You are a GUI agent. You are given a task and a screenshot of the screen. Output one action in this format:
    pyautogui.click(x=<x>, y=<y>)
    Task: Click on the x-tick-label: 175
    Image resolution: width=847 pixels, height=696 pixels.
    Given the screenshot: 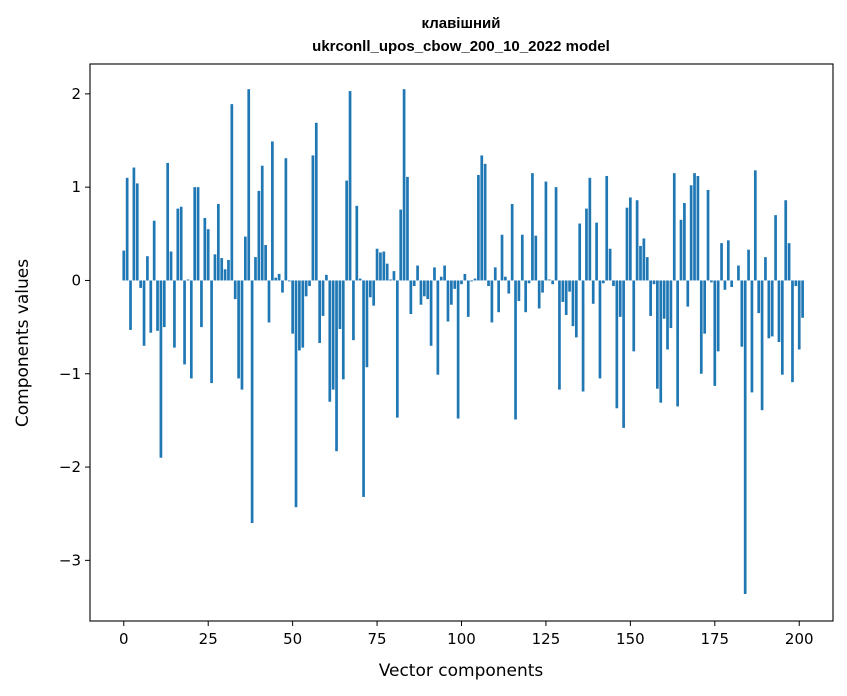 What is the action you would take?
    pyautogui.click(x=714, y=639)
    